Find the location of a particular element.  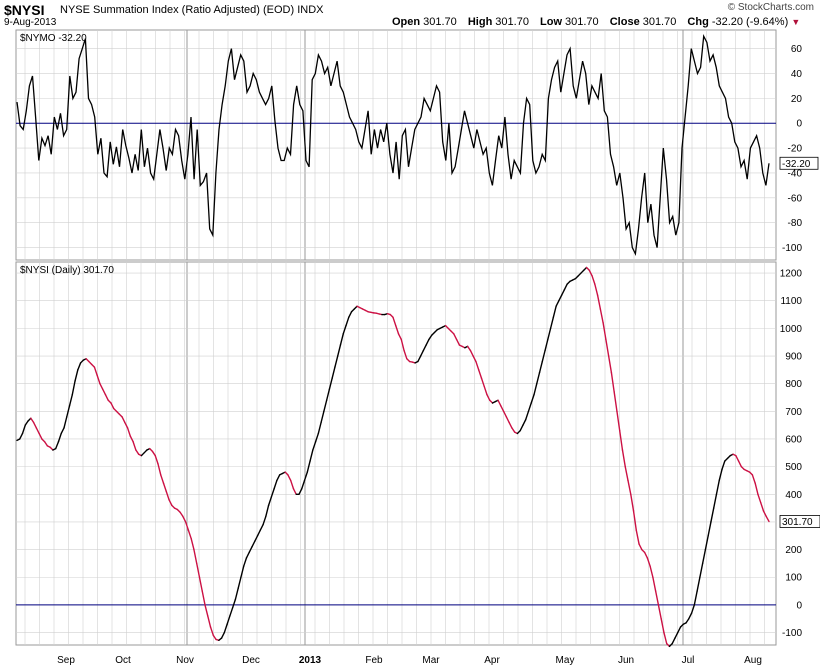

brand-watermark: © StockCharts.com is located at coordinates (770, 7).